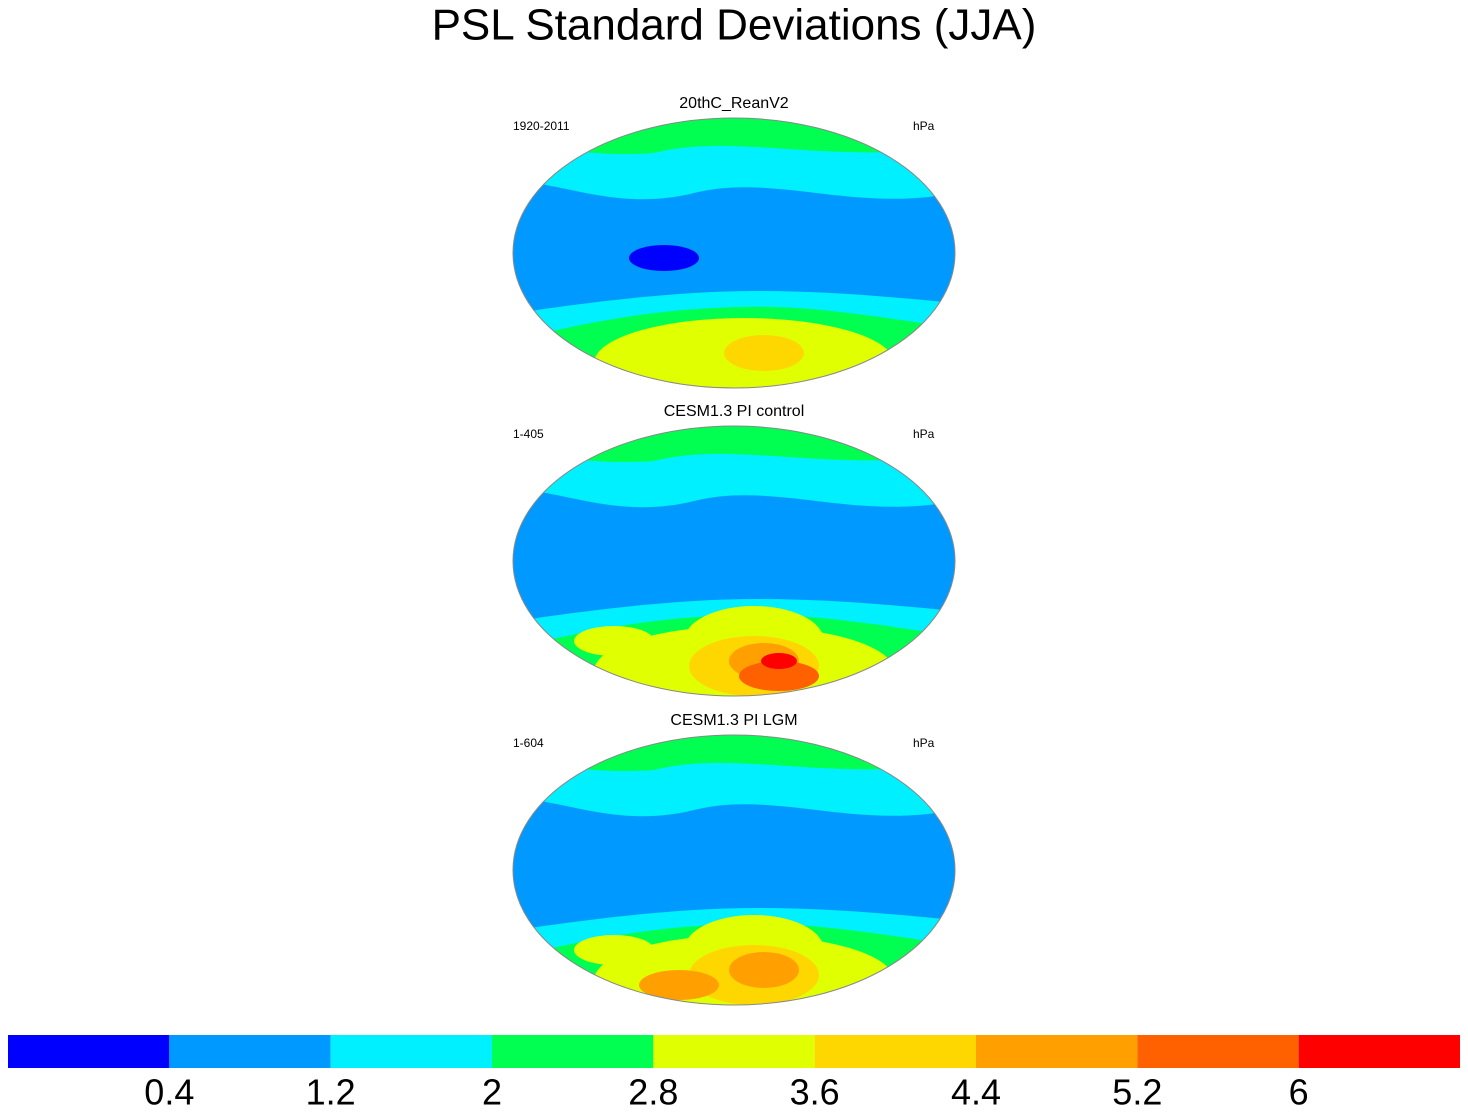 Image resolution: width=1468 pixels, height=1116 pixels. I want to click on panel-period: 1-604, so click(528, 743).